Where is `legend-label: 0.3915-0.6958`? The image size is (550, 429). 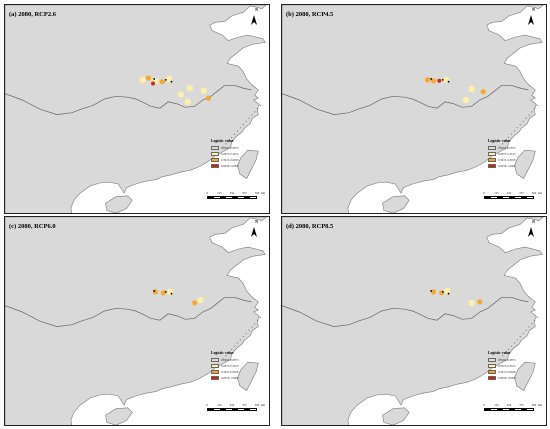
legend-label: 0.3915-0.6958 is located at coordinates (230, 159).